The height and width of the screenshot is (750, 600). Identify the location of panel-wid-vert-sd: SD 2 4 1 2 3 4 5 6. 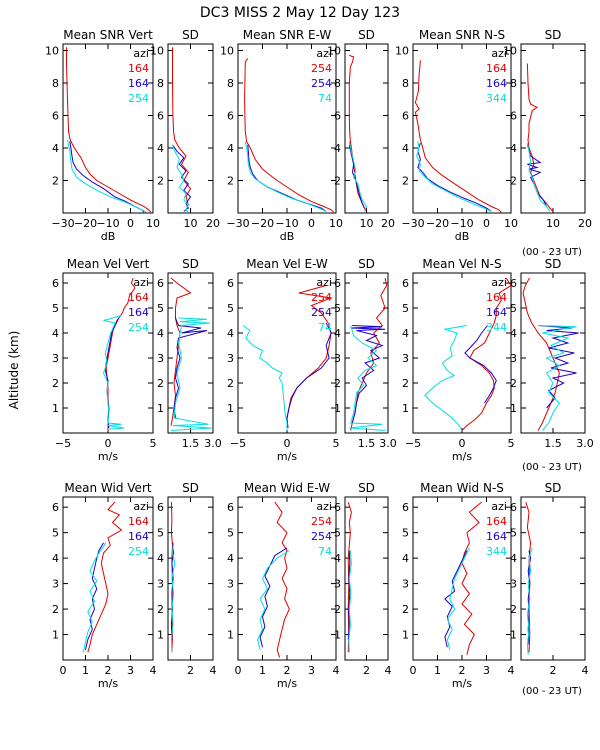
(187, 579).